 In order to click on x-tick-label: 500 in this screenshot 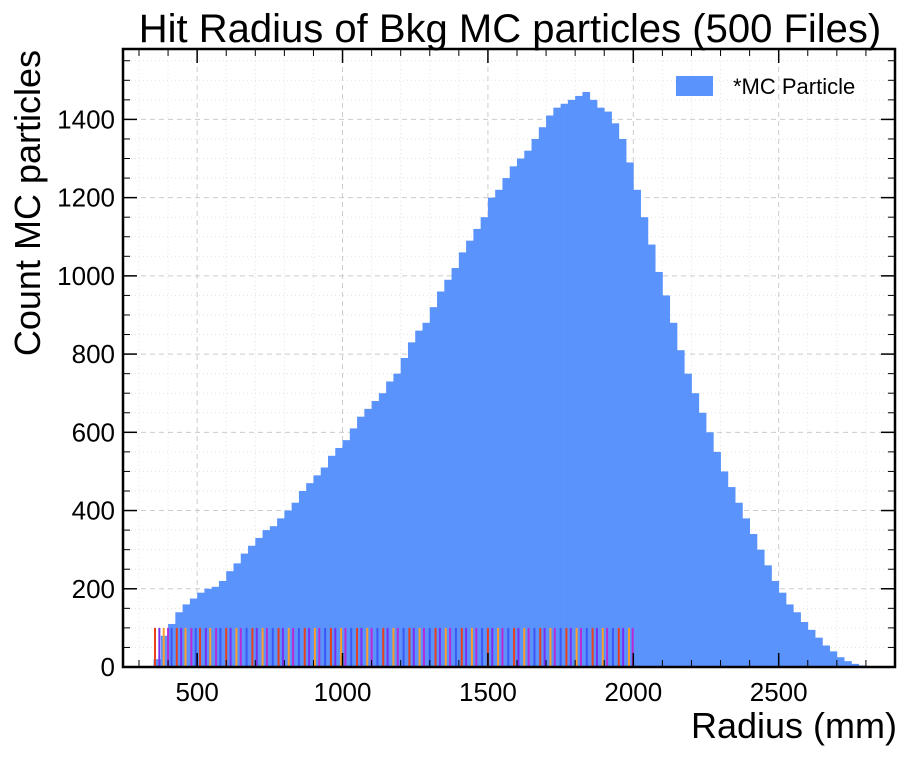, I will do `click(196, 692)`.